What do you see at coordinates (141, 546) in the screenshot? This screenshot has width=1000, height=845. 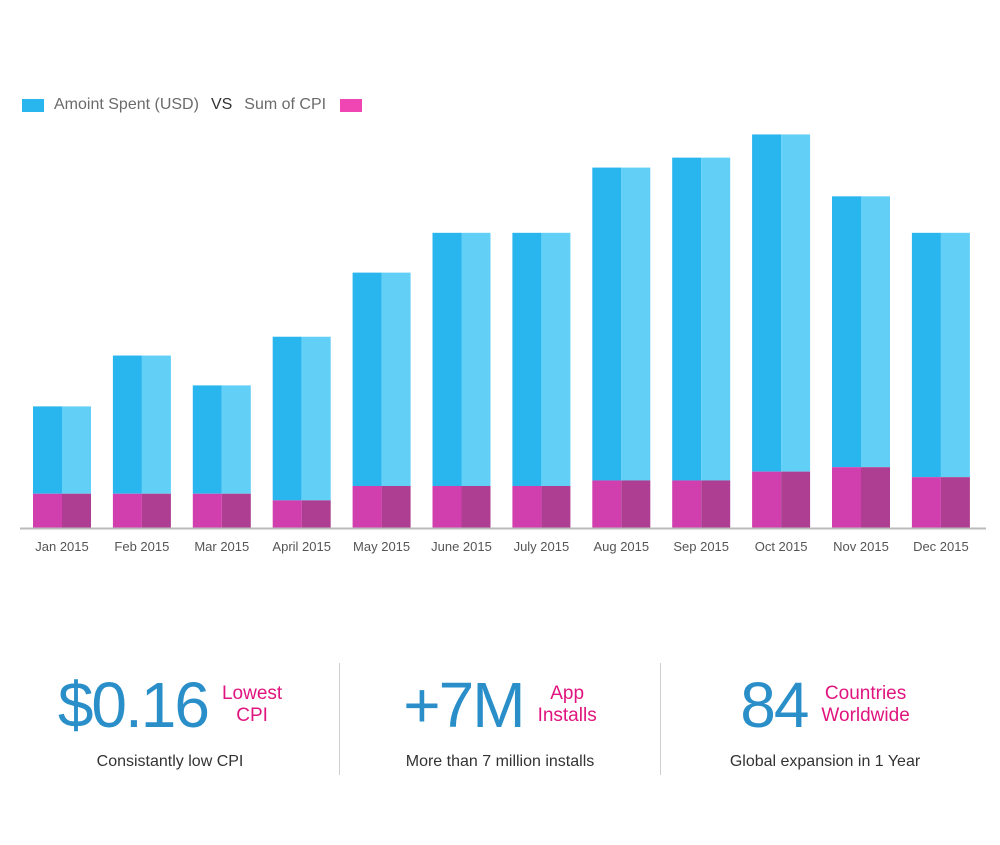 I see `x-tick-label: Feb 2015` at bounding box center [141, 546].